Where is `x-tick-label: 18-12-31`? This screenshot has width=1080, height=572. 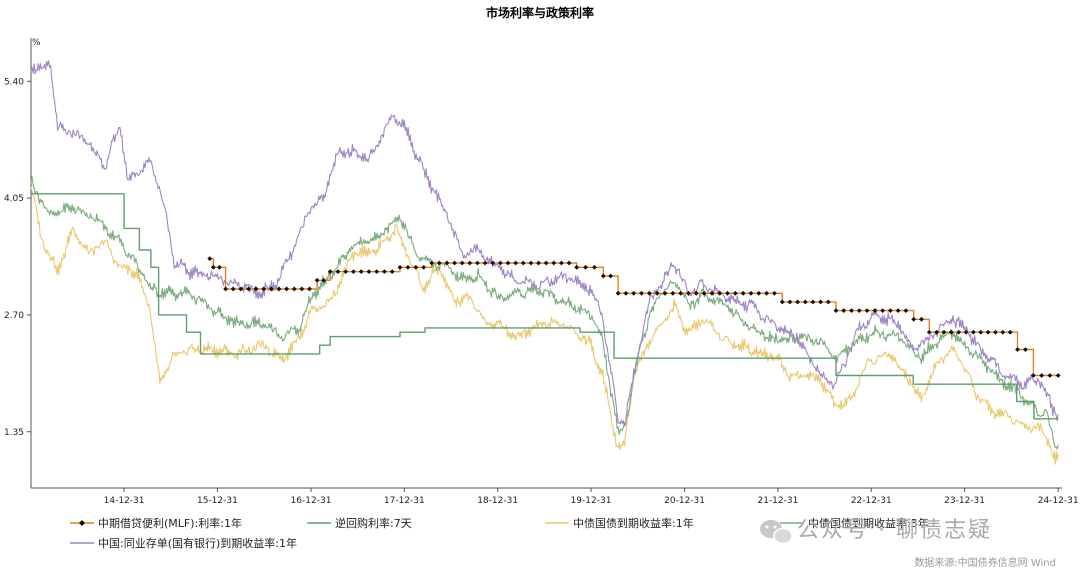 x-tick-label: 18-12-31 is located at coordinates (497, 501).